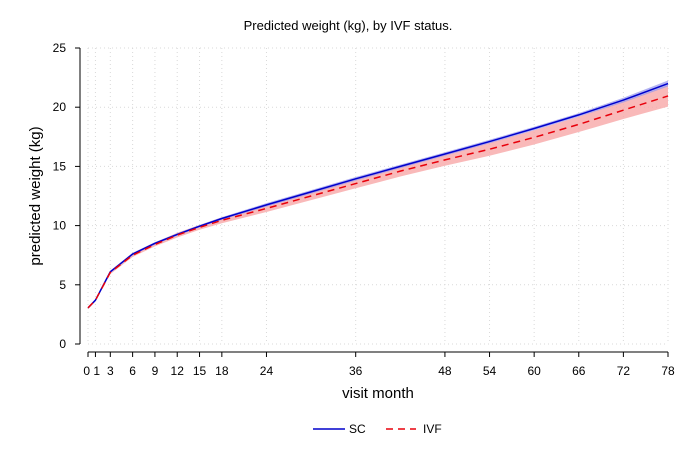  Describe the element at coordinates (178, 371) in the screenshot. I see `x-tick-label: 12` at that location.